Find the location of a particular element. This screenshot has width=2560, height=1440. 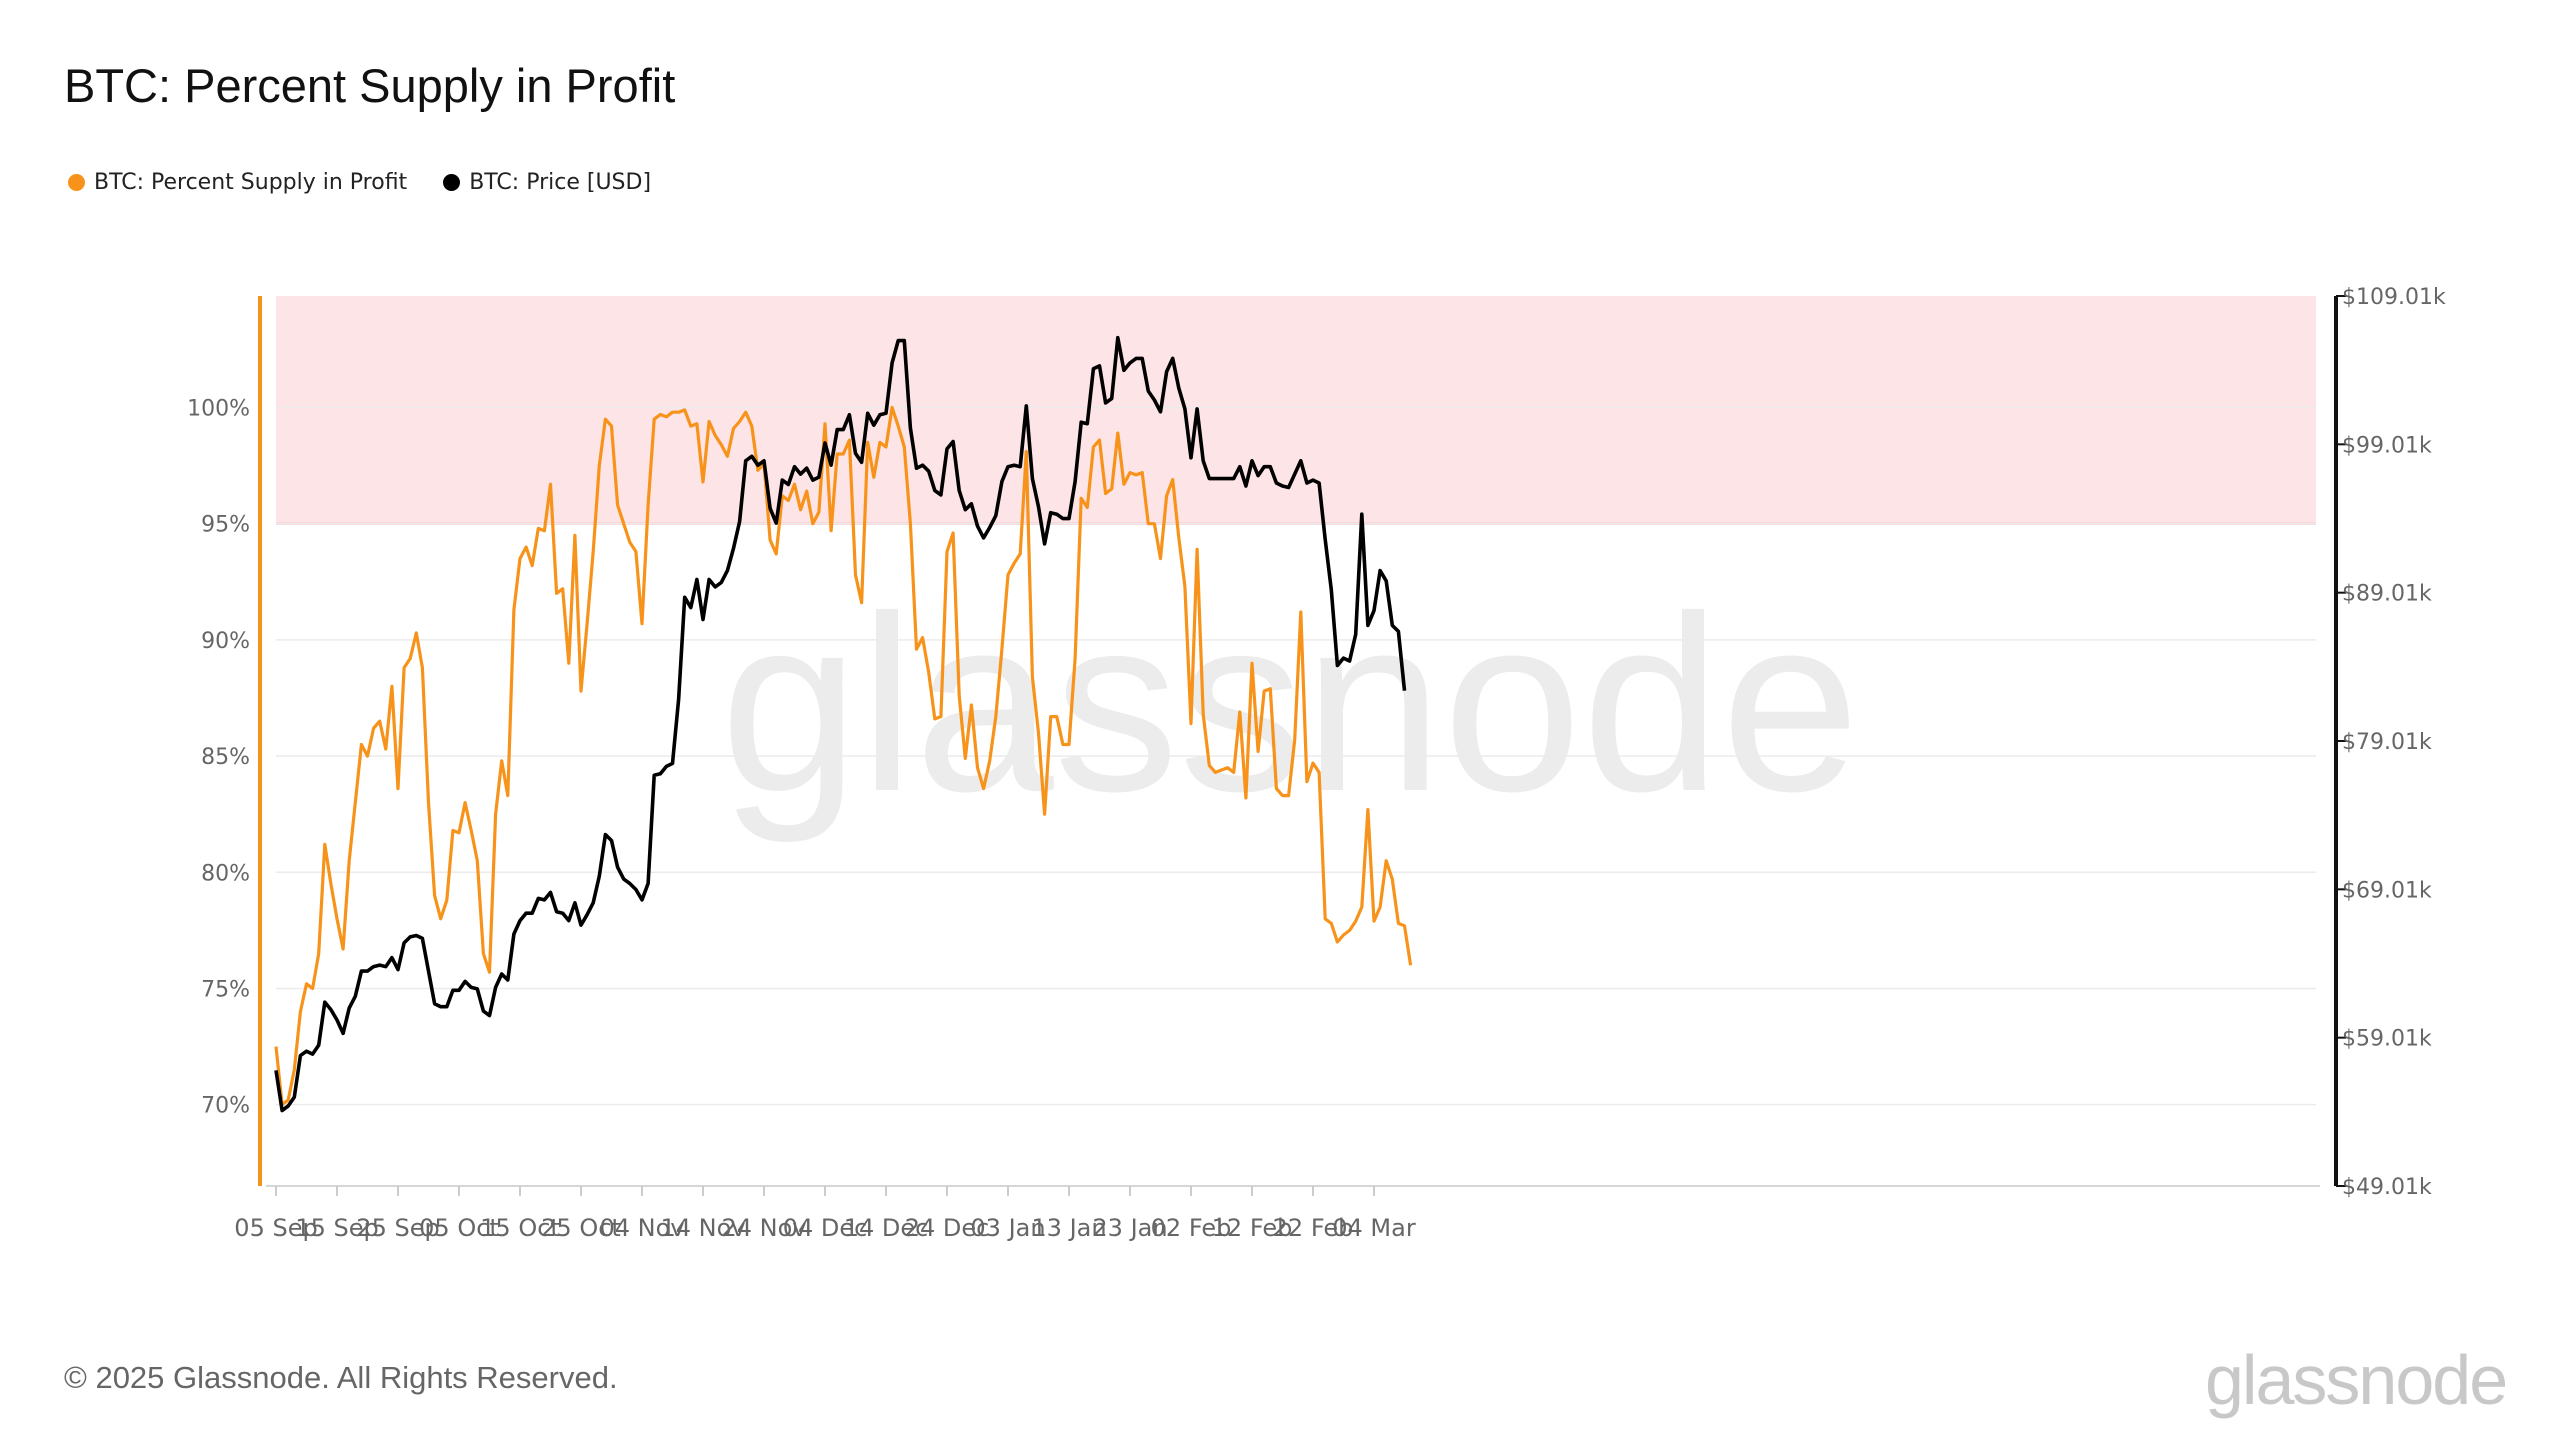

x-tick-label: 04 Dec is located at coordinates (825, 1228).